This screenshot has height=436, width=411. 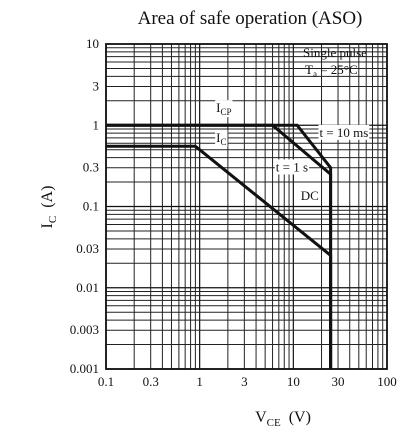 I want to click on x-tick-label: 0.1, so click(x=106, y=381).